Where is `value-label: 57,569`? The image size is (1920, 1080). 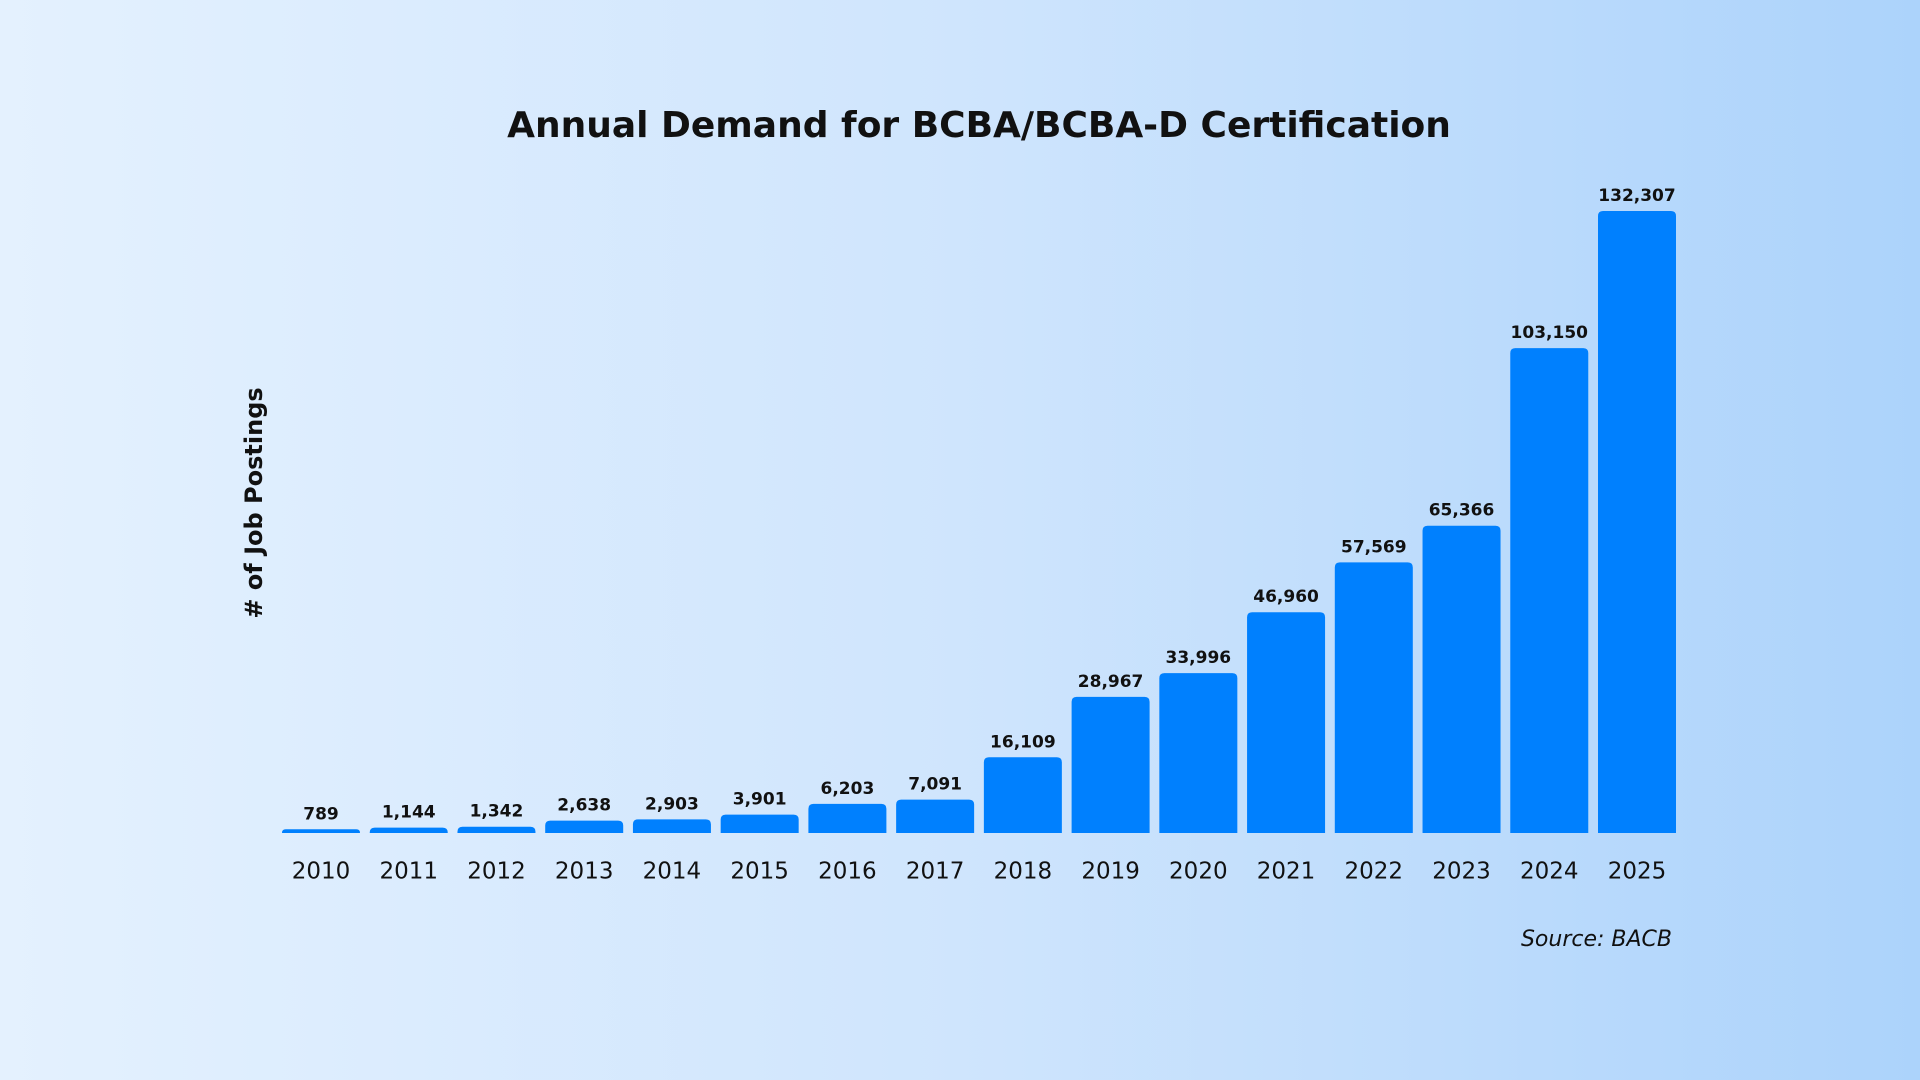
value-label: 57,569 is located at coordinates (1374, 547).